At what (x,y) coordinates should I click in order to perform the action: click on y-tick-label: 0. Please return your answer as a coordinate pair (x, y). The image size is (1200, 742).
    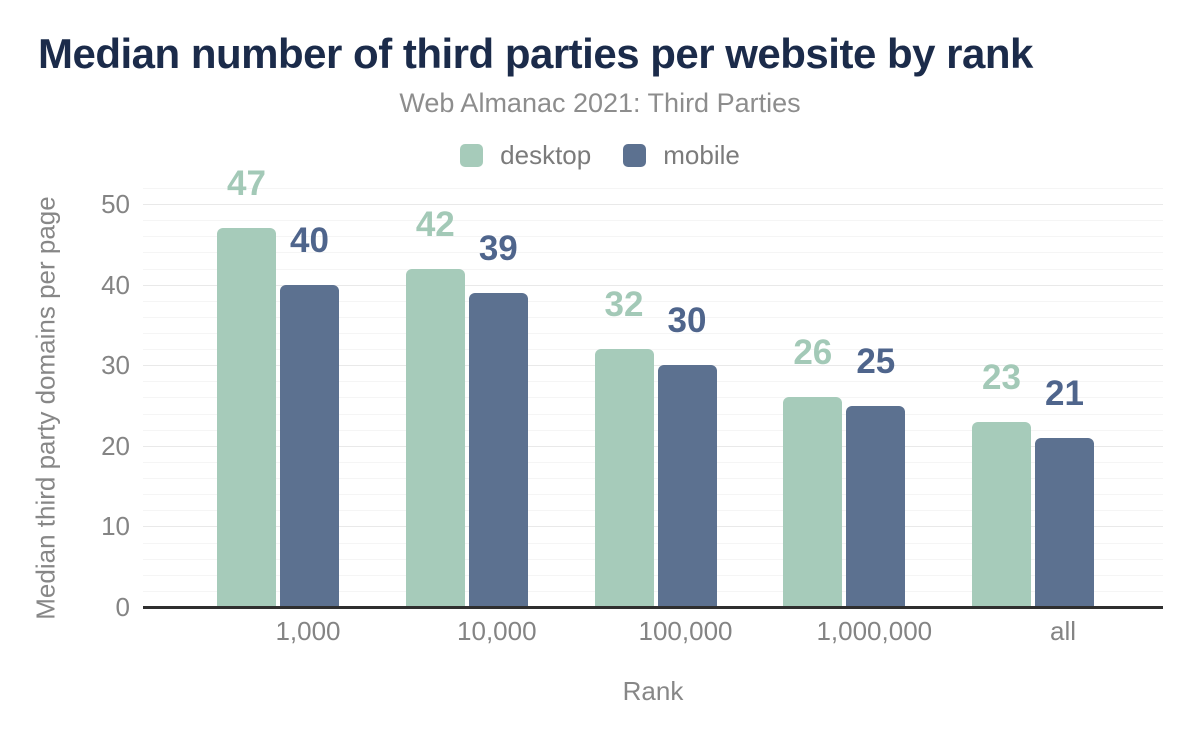
    Looking at the image, I should click on (122, 607).